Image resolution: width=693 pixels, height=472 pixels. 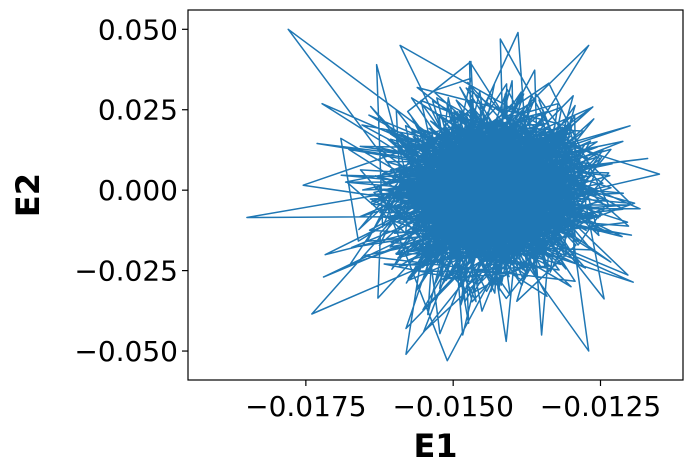 I want to click on y-tick-label: −0.050, so click(x=126, y=351).